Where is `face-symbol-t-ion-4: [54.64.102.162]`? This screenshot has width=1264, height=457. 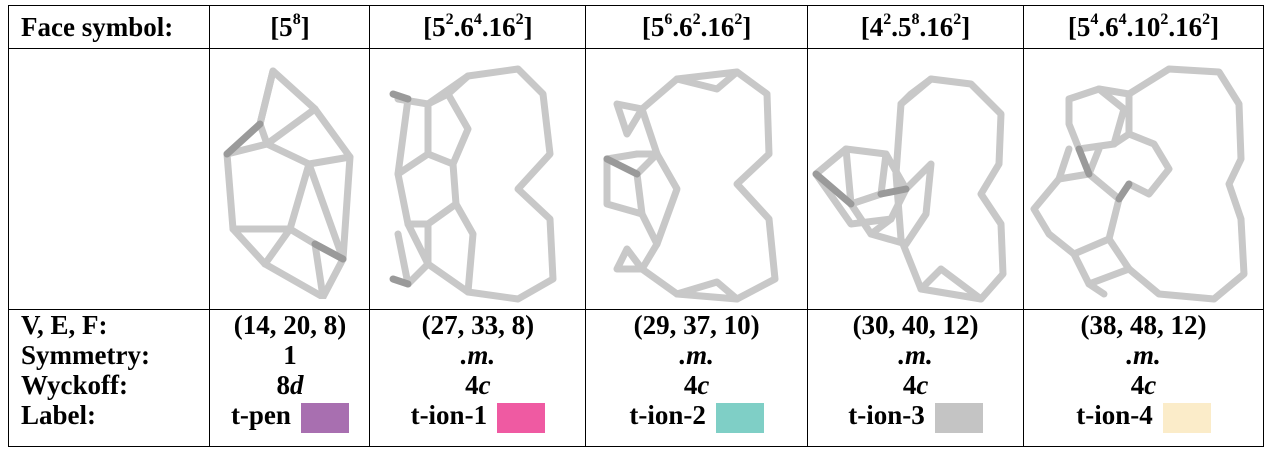 face-symbol-t-ion-4: [54.64.102.162] is located at coordinates (1143, 27).